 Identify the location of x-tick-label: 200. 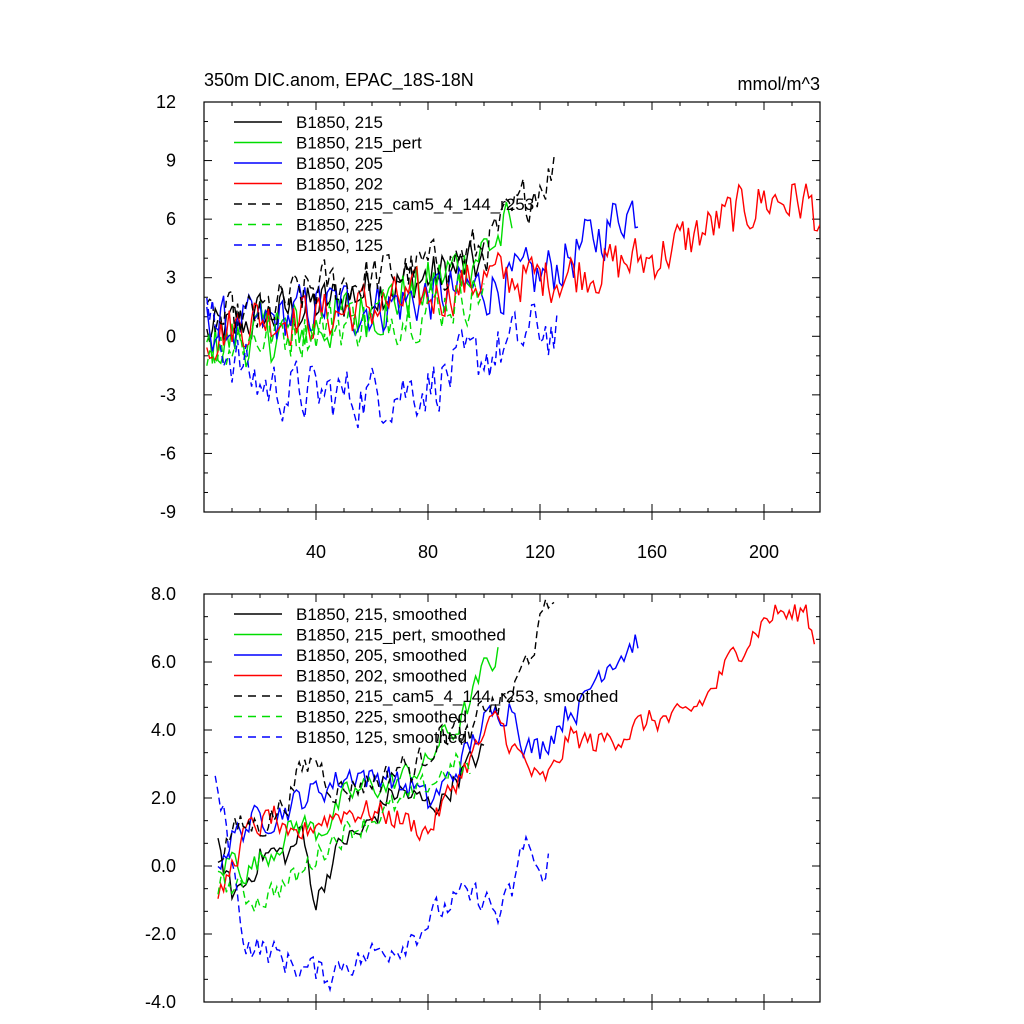
(764, 552).